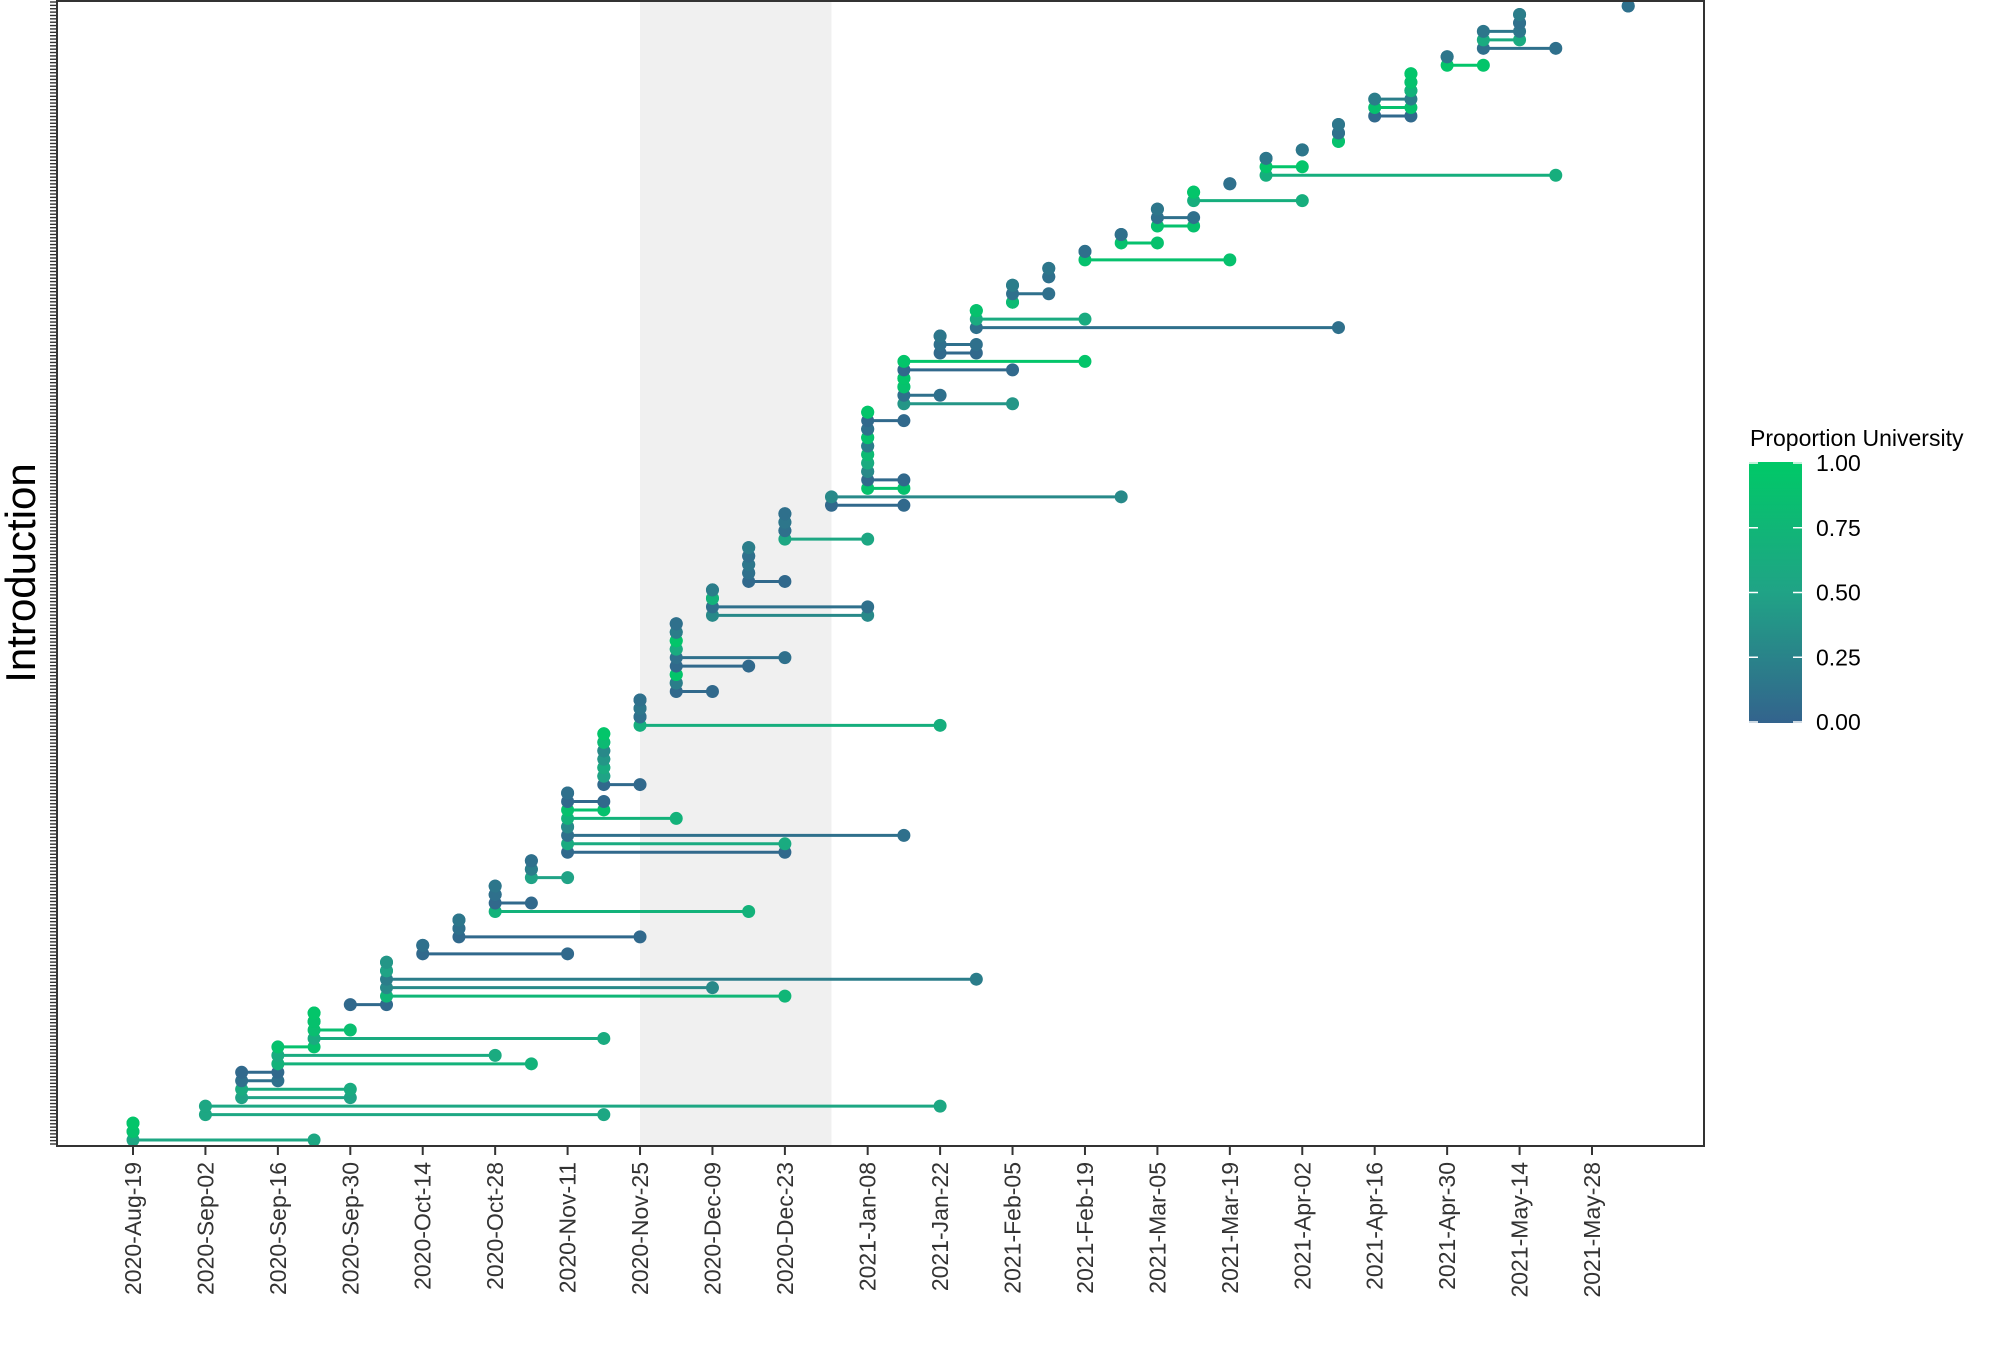 This screenshot has width=2002, height=1350. What do you see at coordinates (1375, 1226) in the screenshot?
I see `x-tick-label: 2021-Apr-16` at bounding box center [1375, 1226].